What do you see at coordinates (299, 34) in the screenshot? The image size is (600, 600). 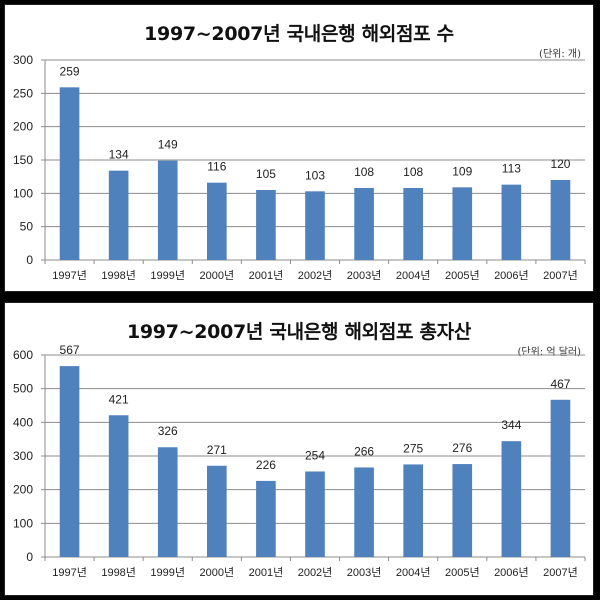 I see `chart-title: 1997~2007년 국내은행 해외점포 수` at bounding box center [299, 34].